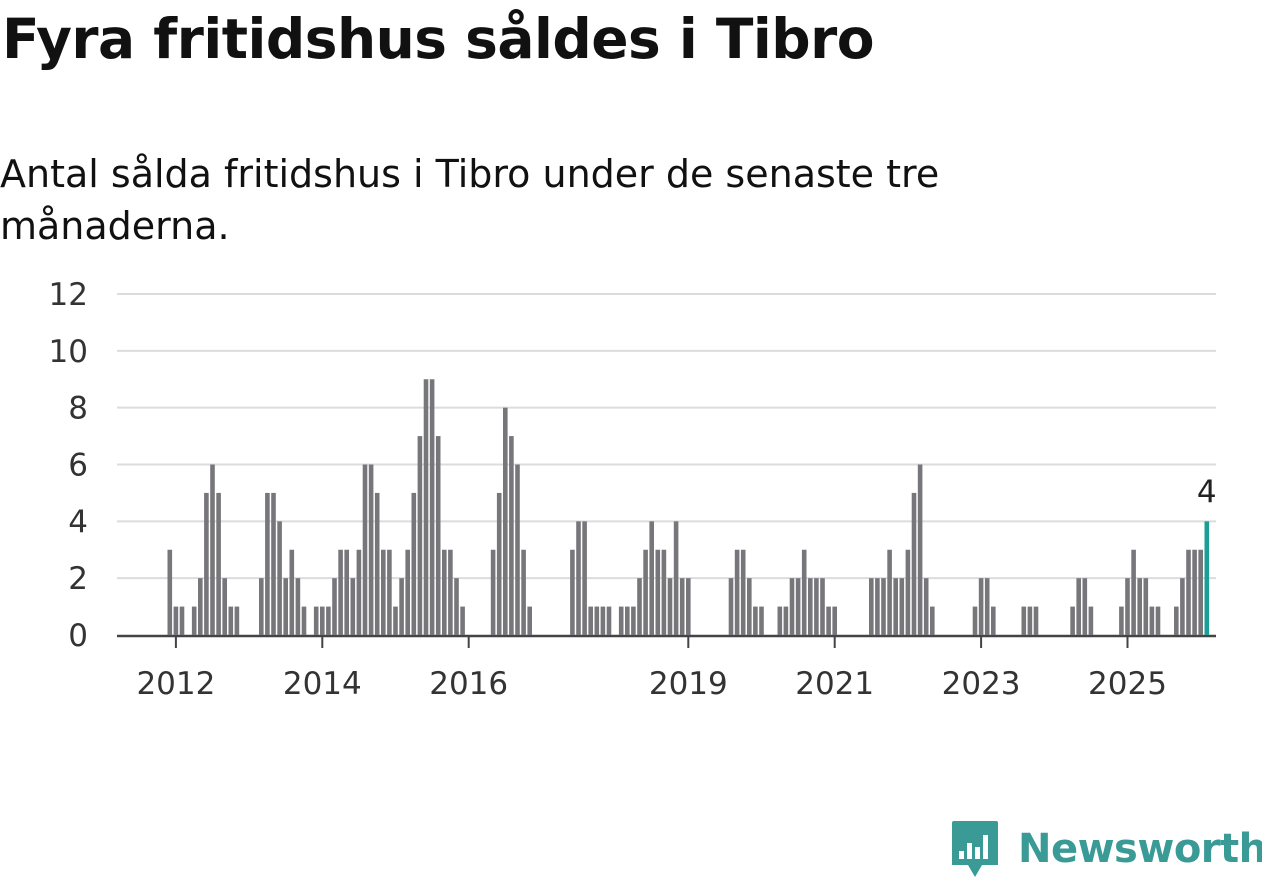 The width and height of the screenshot is (1262, 879). I want to click on bar-chart-badge-icon, so click(975, 849).